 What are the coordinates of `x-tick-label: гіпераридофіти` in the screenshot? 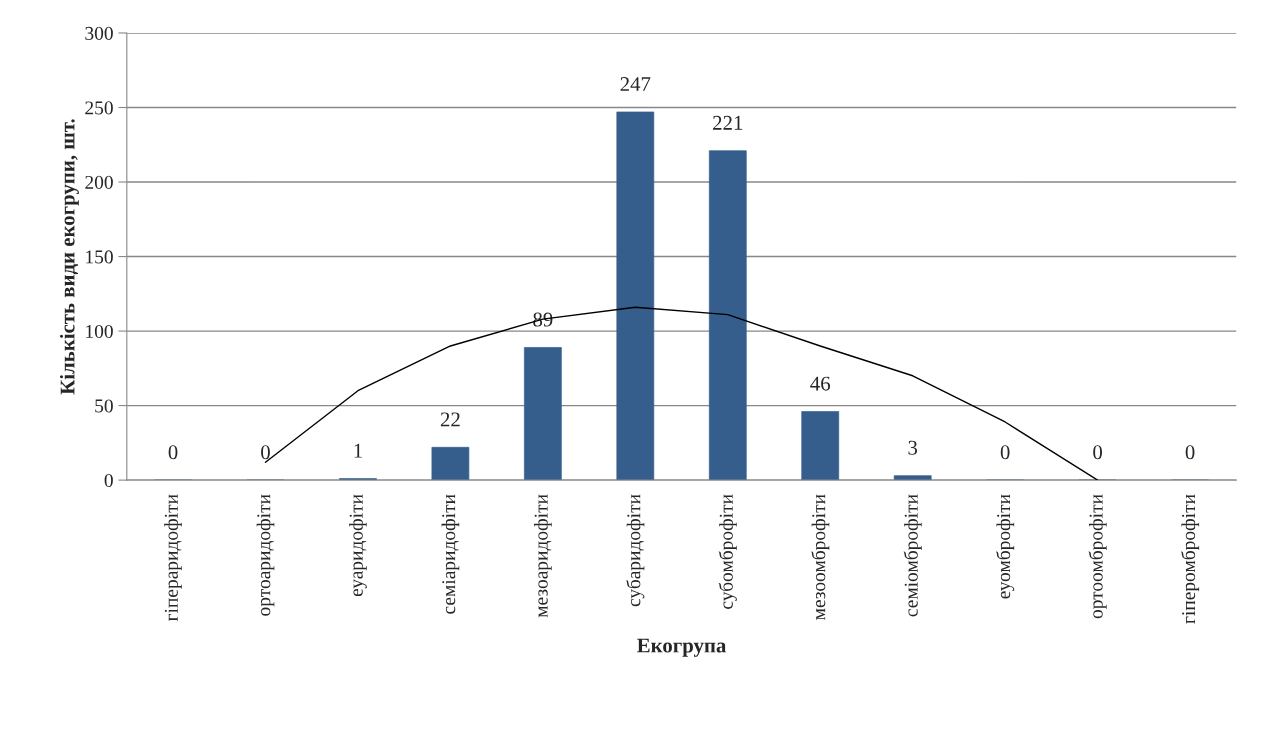 It's located at (173, 558).